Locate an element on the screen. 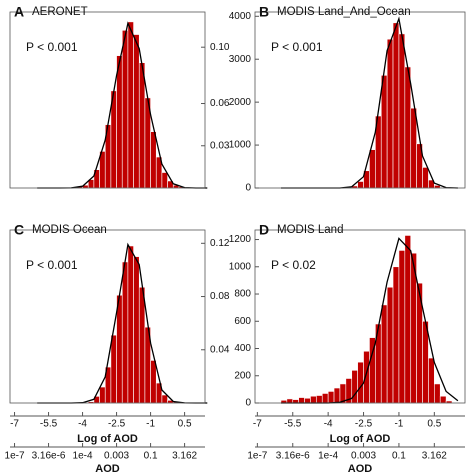  panel-title: MODIS Land_And_Ocean is located at coordinates (344, 12).